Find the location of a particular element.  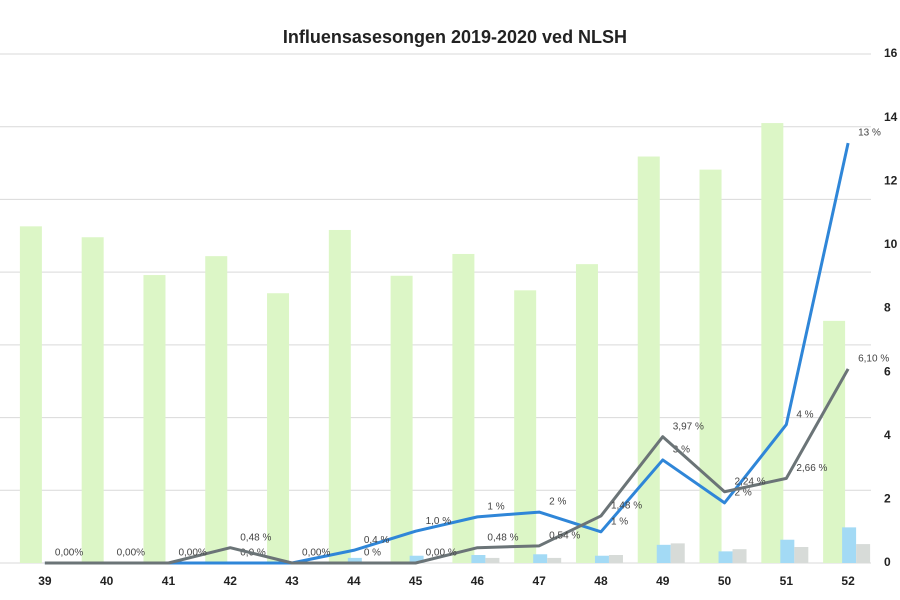

y2-tick-label: 14 is located at coordinates (891, 117).